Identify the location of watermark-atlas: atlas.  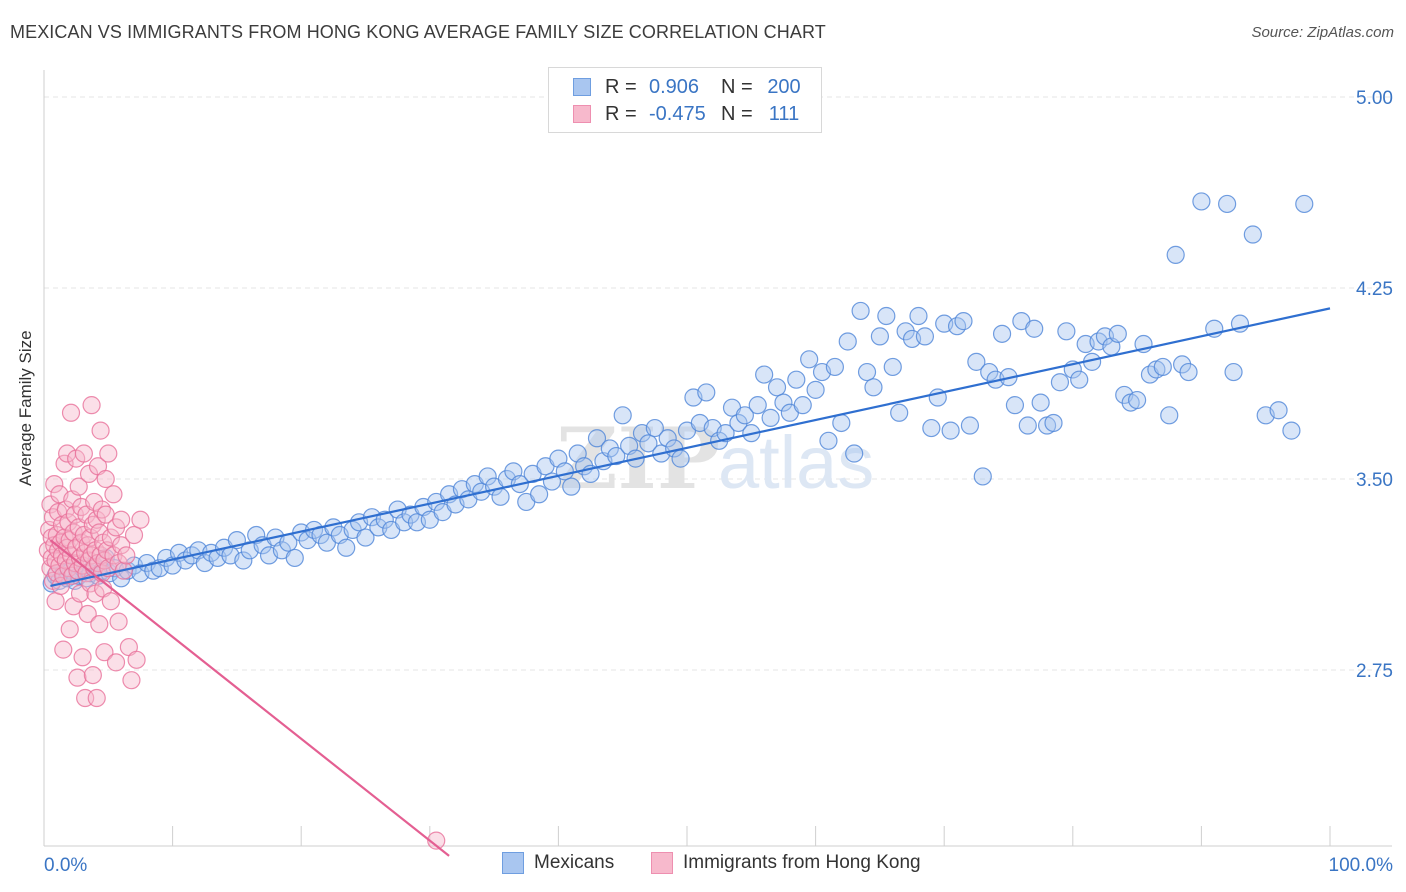
(796, 462).